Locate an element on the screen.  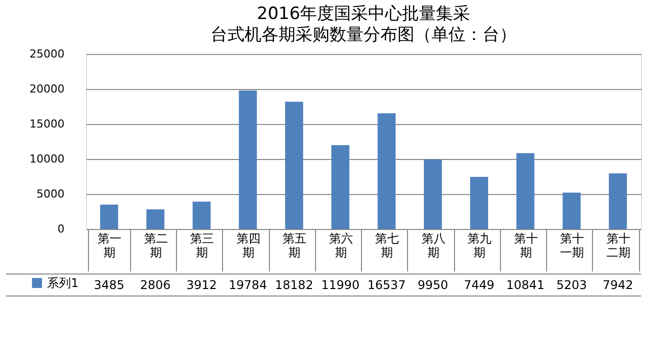
x-tick-label: 第五期 is located at coordinates (294, 246).